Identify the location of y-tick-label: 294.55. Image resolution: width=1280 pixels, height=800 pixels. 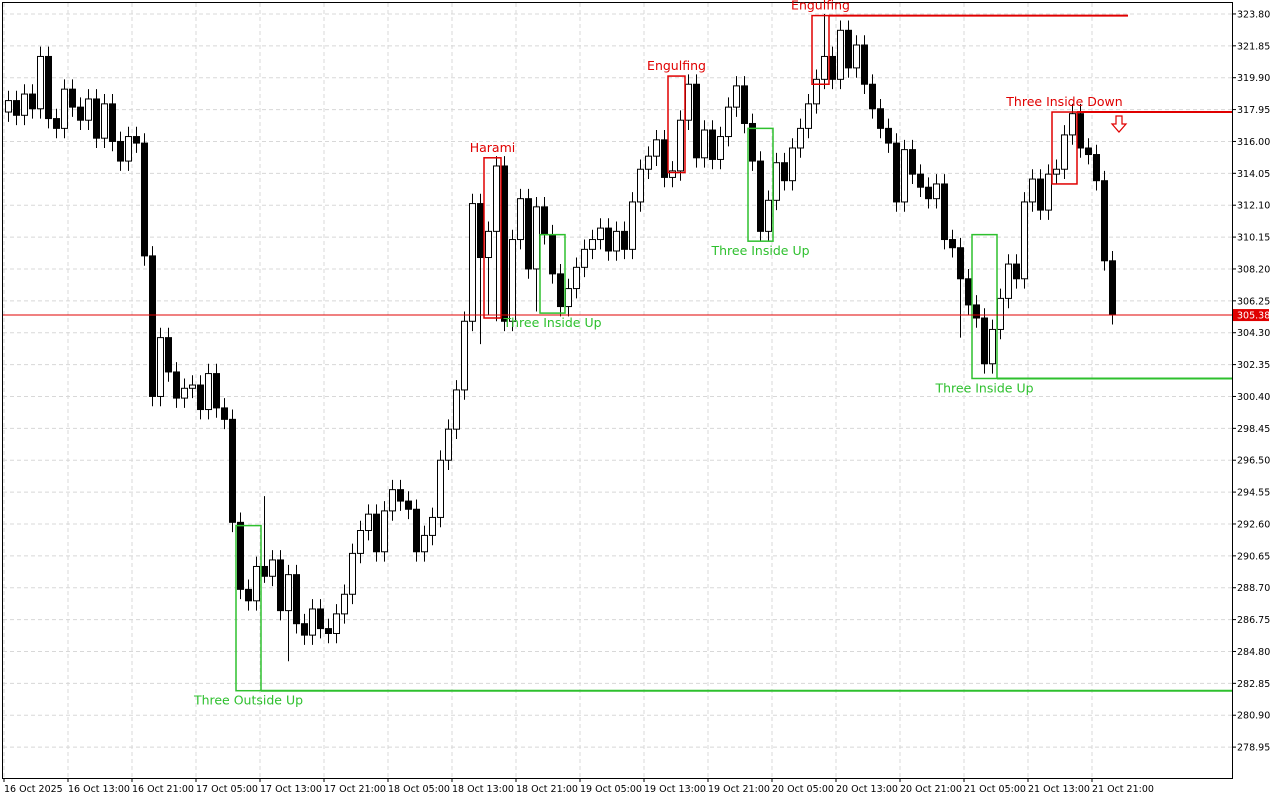
(1253, 493).